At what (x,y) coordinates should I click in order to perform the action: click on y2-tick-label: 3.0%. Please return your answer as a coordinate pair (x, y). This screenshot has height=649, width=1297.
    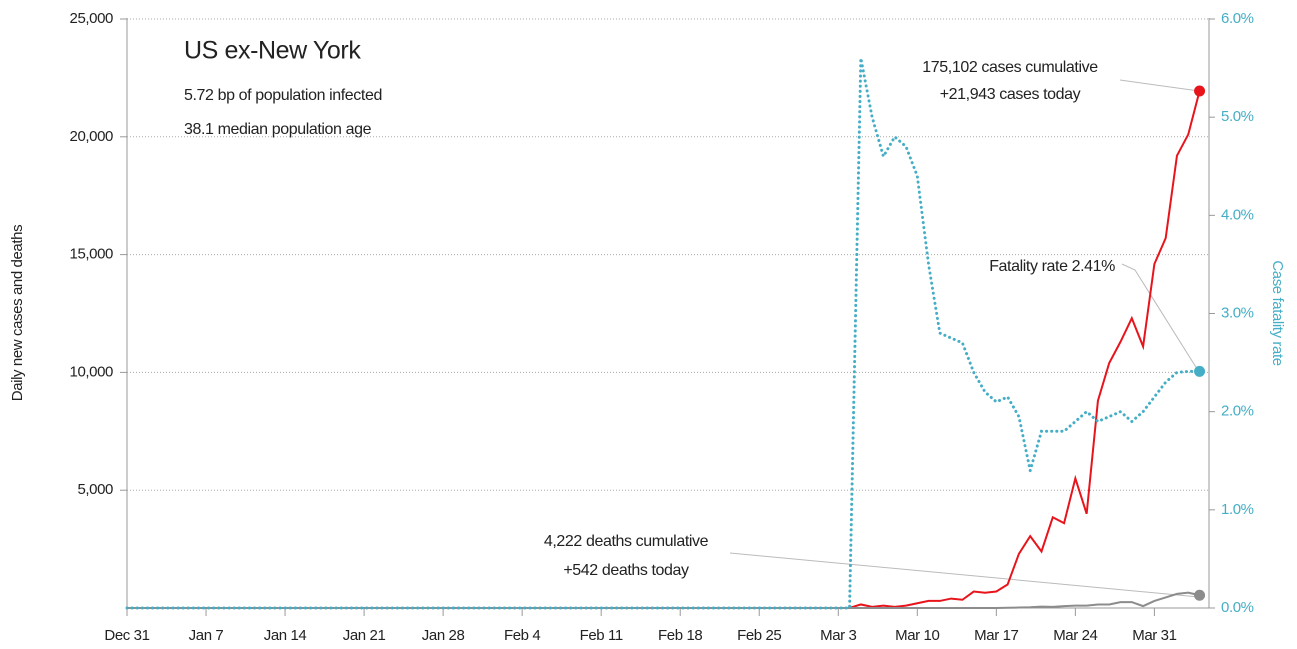
    Looking at the image, I should click on (1237, 312).